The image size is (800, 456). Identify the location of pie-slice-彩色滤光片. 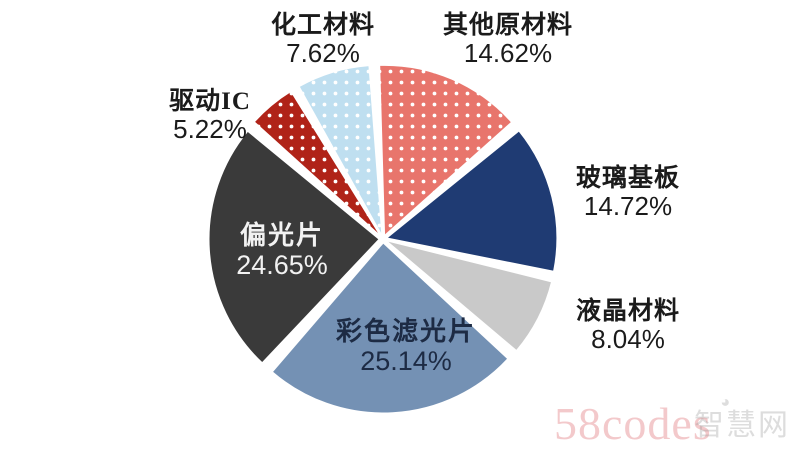
(390, 328).